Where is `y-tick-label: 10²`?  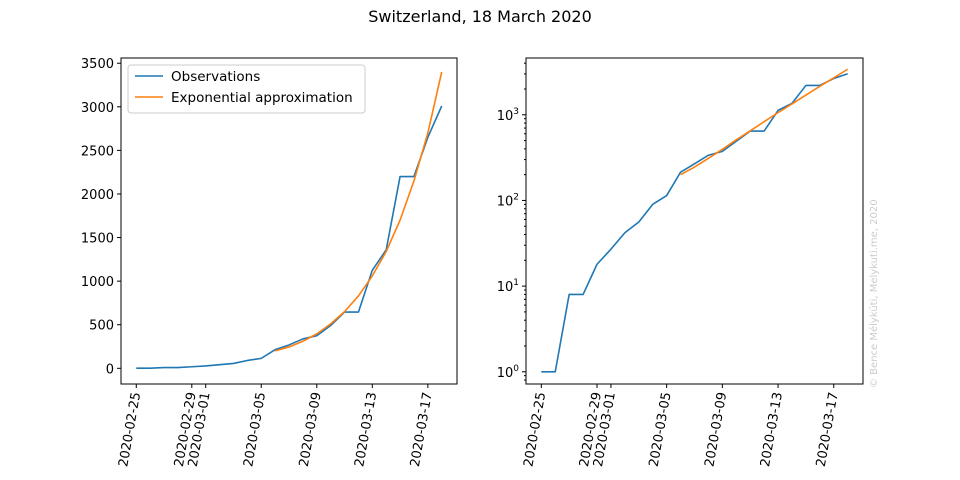 y-tick-label: 10² is located at coordinates (508, 200).